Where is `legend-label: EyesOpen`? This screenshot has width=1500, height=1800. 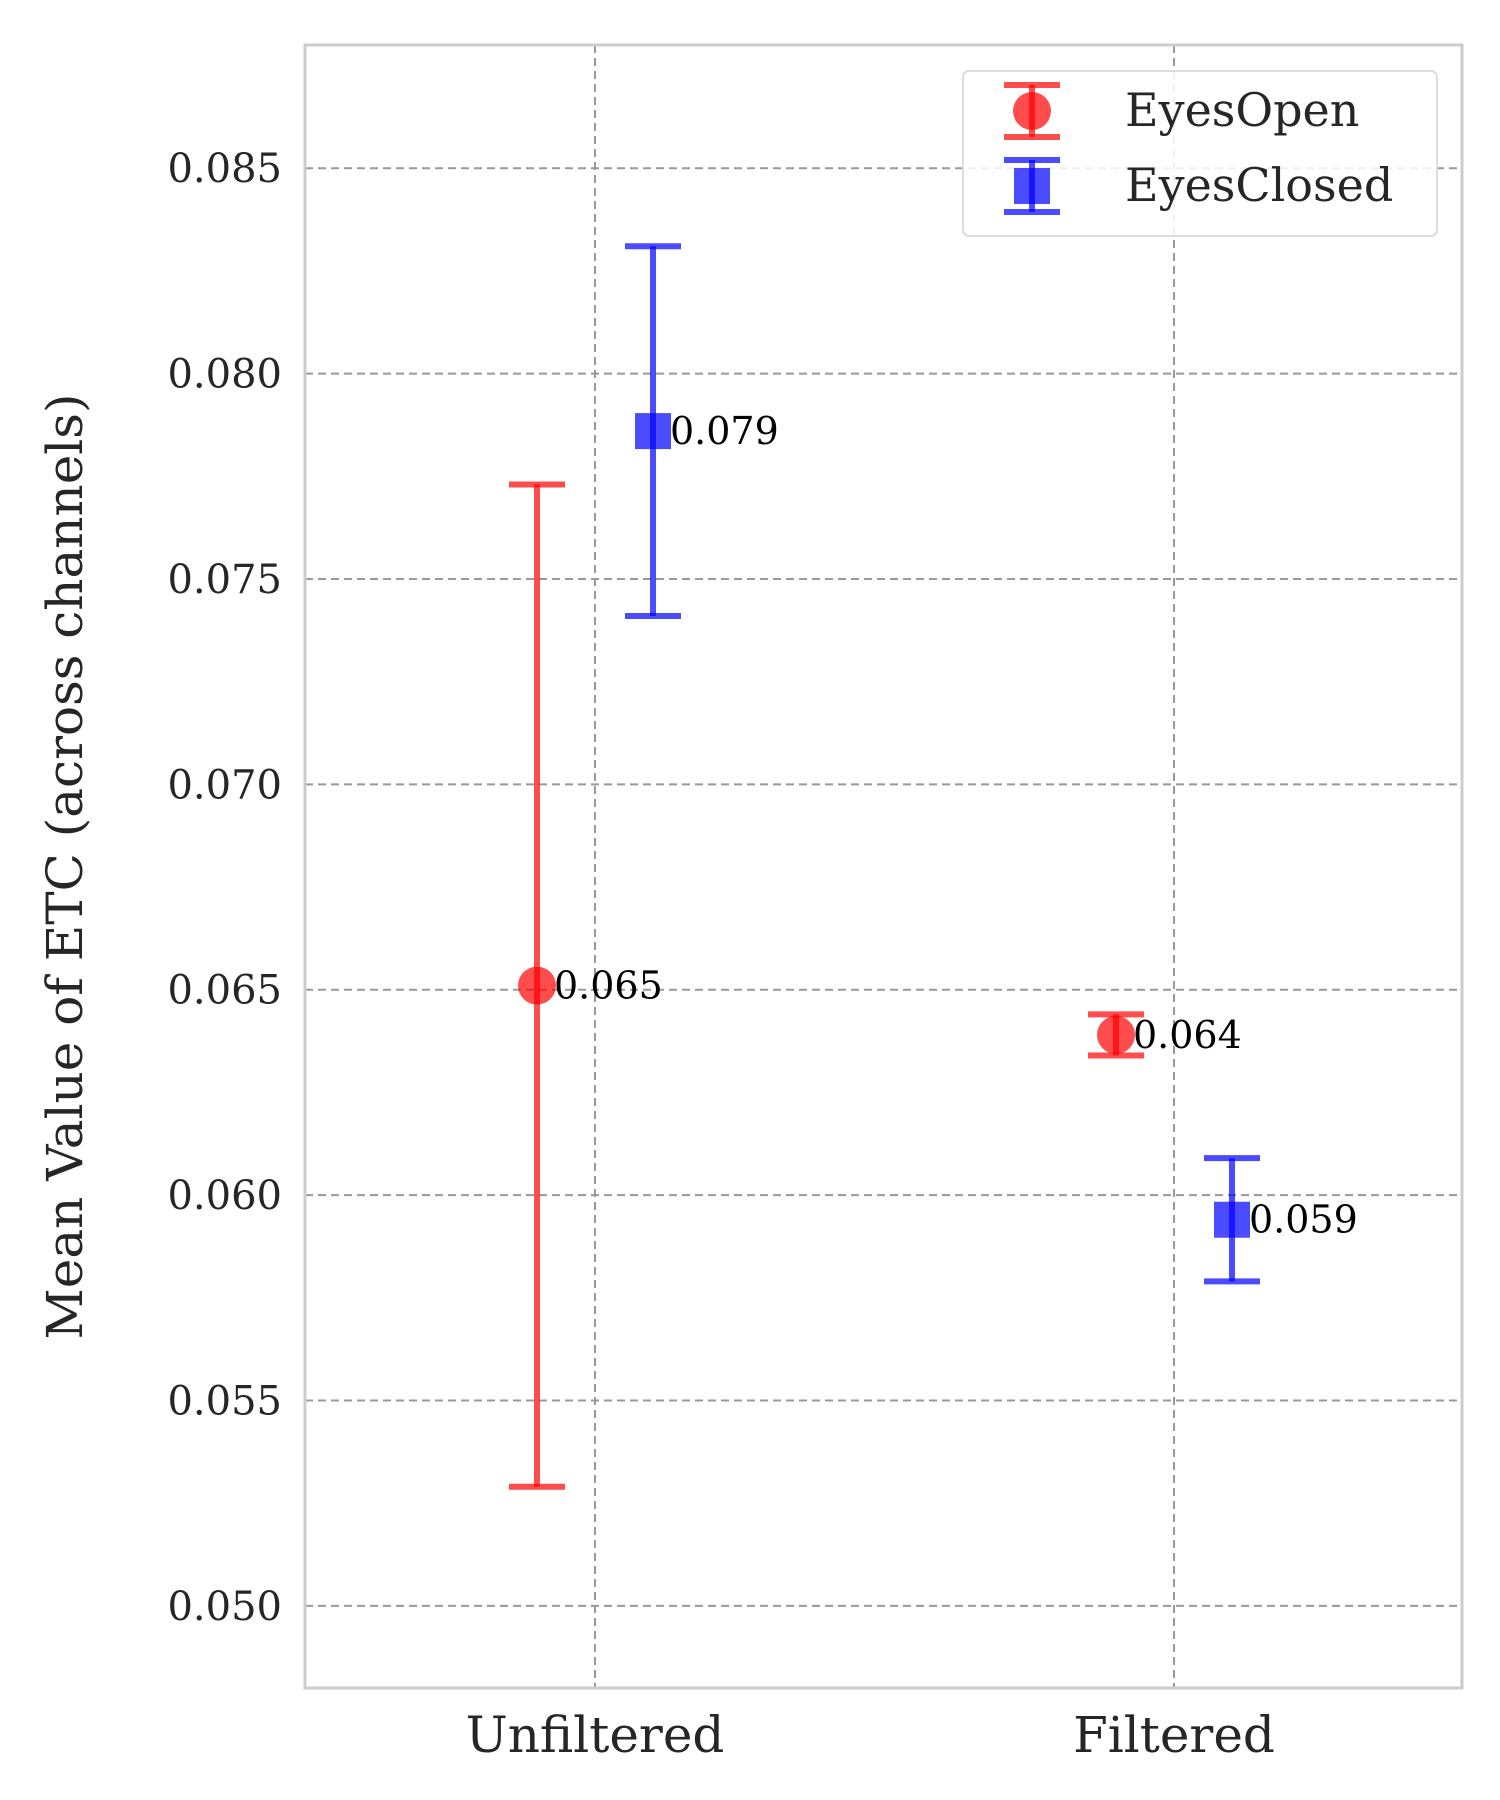 legend-label: EyesOpen is located at coordinates (1242, 110).